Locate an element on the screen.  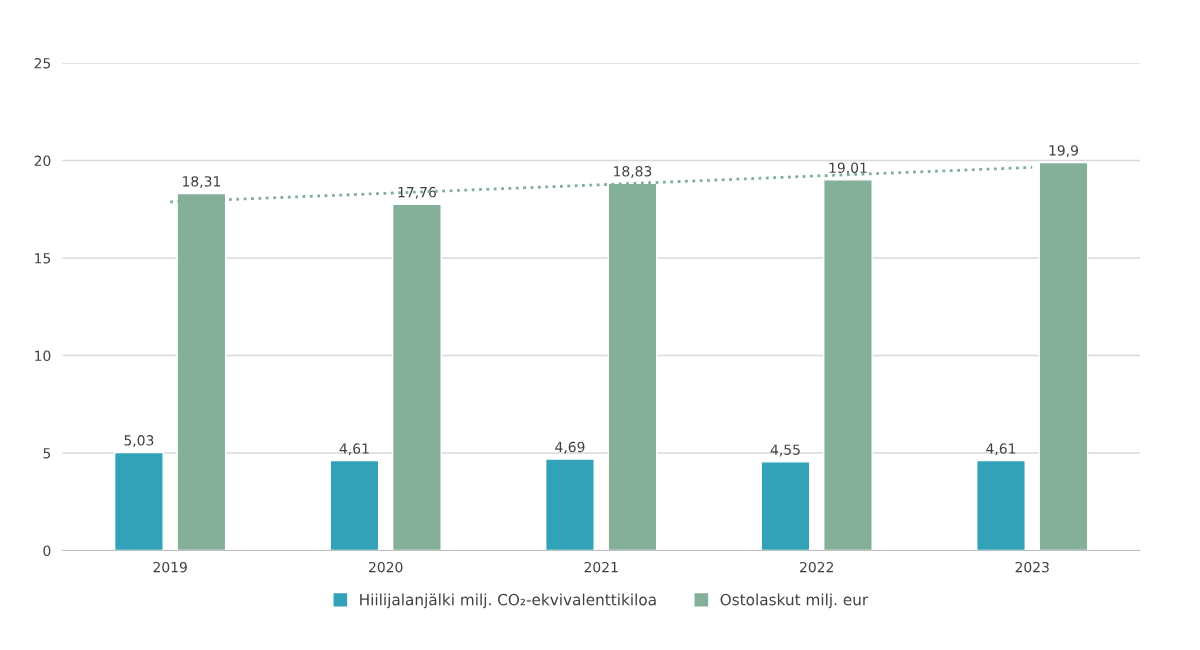
y-tick-label: 20 is located at coordinates (42, 161).